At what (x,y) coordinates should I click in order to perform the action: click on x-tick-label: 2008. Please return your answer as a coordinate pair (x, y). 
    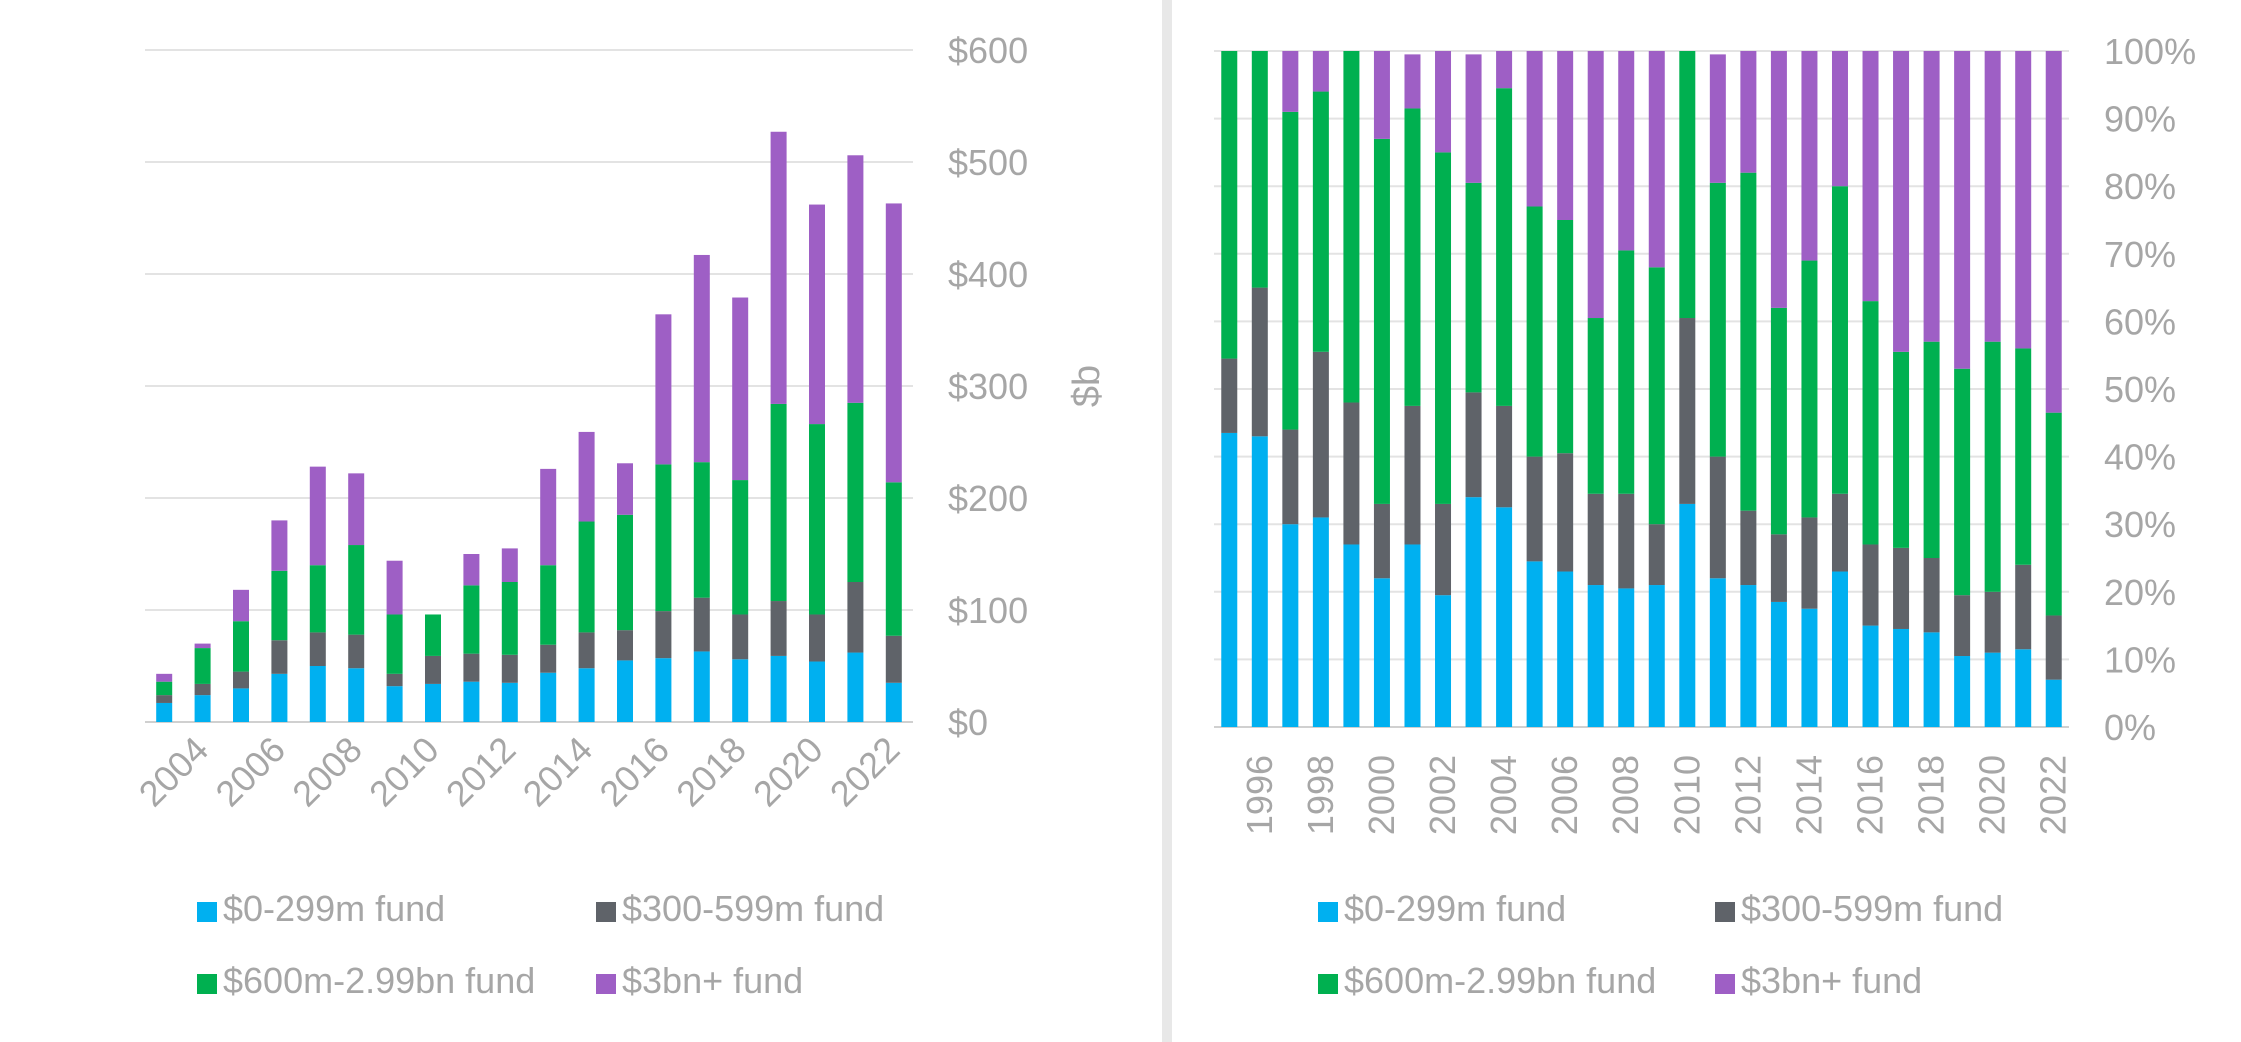
    Looking at the image, I should click on (327, 772).